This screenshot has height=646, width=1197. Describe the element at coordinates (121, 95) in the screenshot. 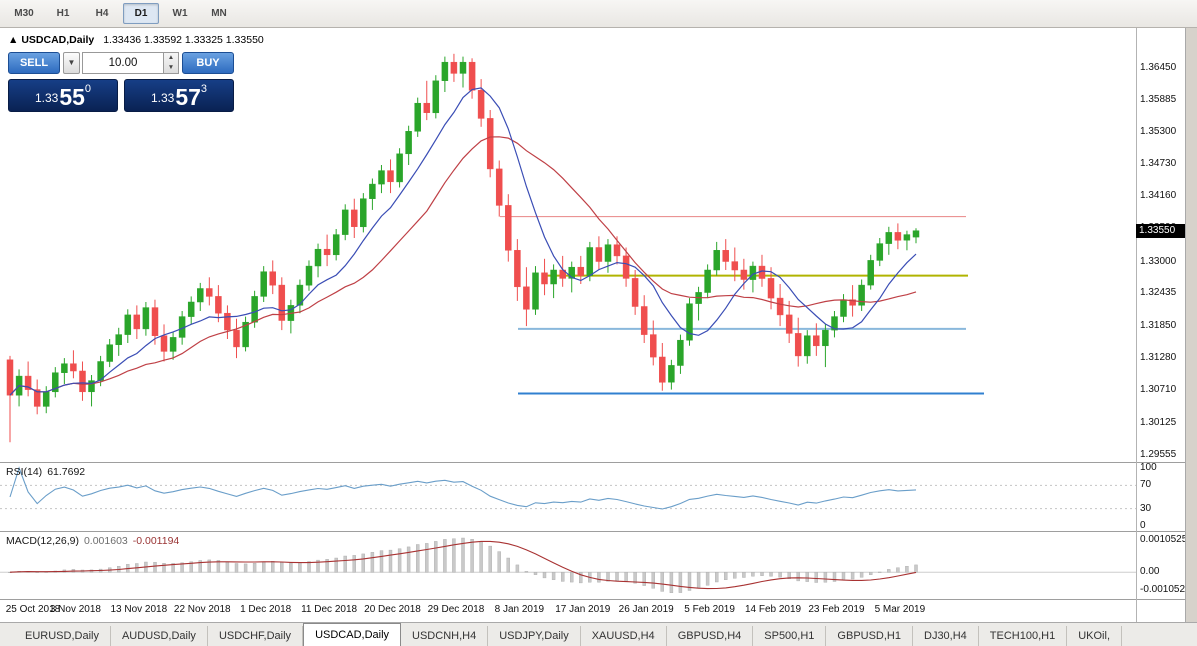

I see `trade-prices-row: 1.33 55 0 1.33 57 3` at that location.